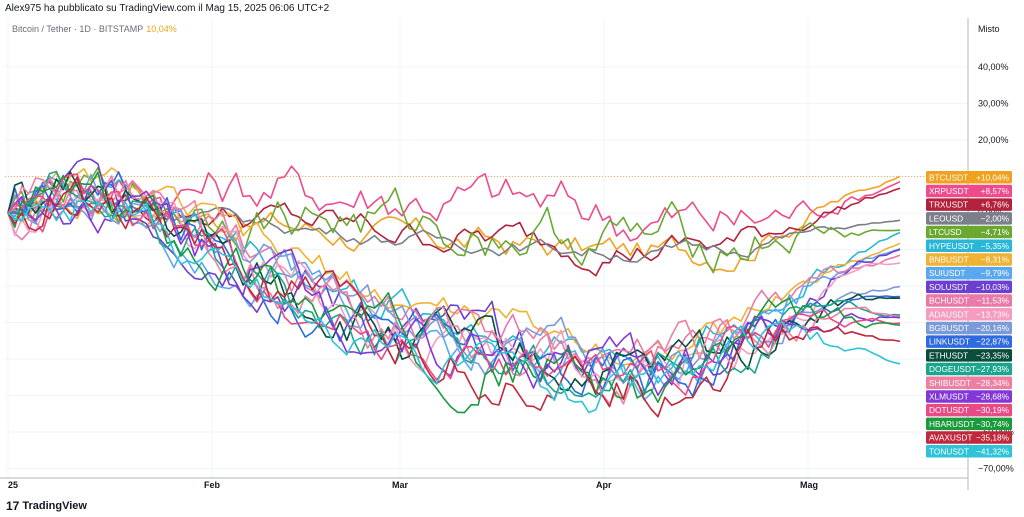  What do you see at coordinates (604, 485) in the screenshot?
I see `x-tick-label: Apr` at bounding box center [604, 485].